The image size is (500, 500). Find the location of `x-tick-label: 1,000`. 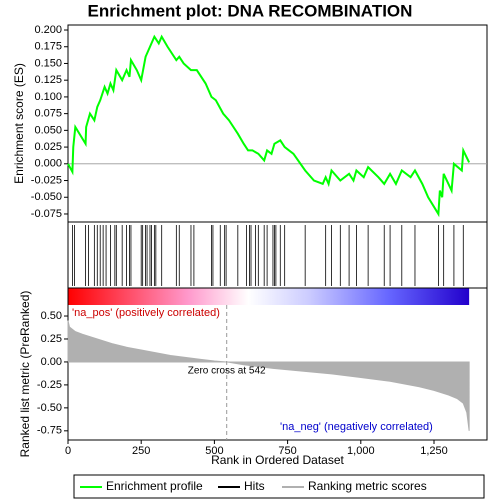

x-tick-label: 1,000 is located at coordinates (361, 451).